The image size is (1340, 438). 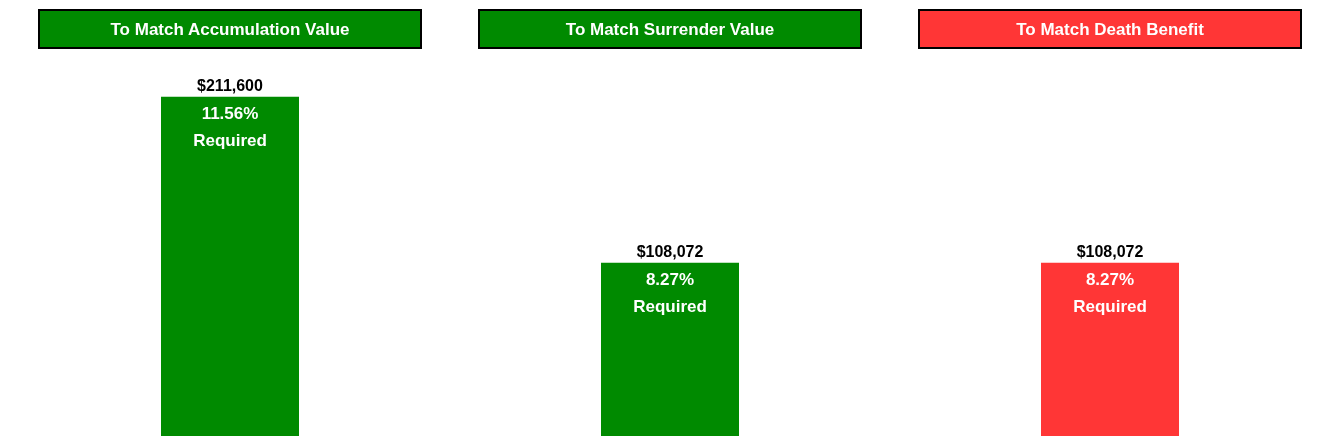 I want to click on x-tick-label: To Match Surrender Value, so click(x=670, y=29).